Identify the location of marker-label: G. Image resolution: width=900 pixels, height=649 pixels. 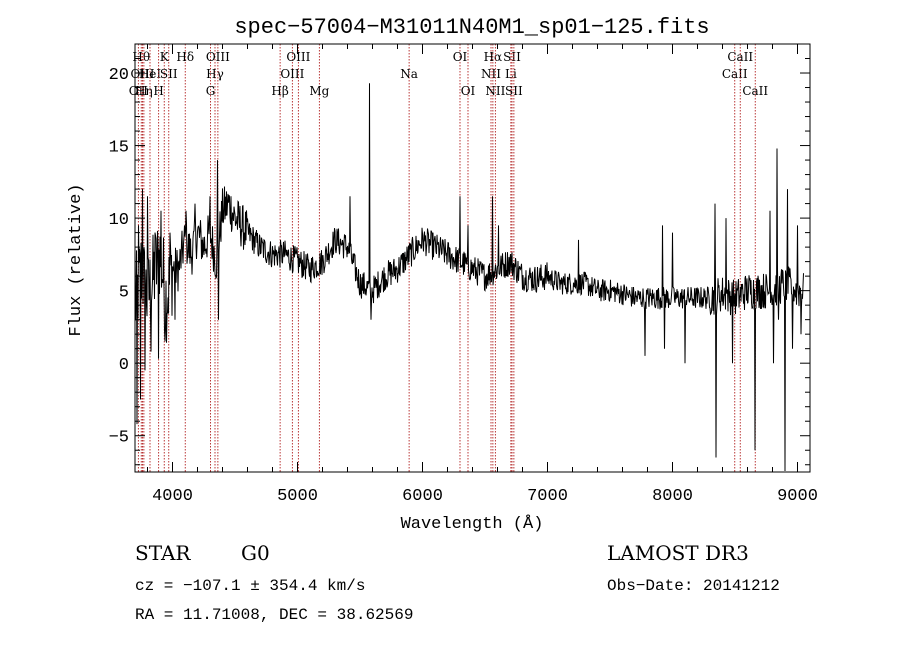
(211, 91).